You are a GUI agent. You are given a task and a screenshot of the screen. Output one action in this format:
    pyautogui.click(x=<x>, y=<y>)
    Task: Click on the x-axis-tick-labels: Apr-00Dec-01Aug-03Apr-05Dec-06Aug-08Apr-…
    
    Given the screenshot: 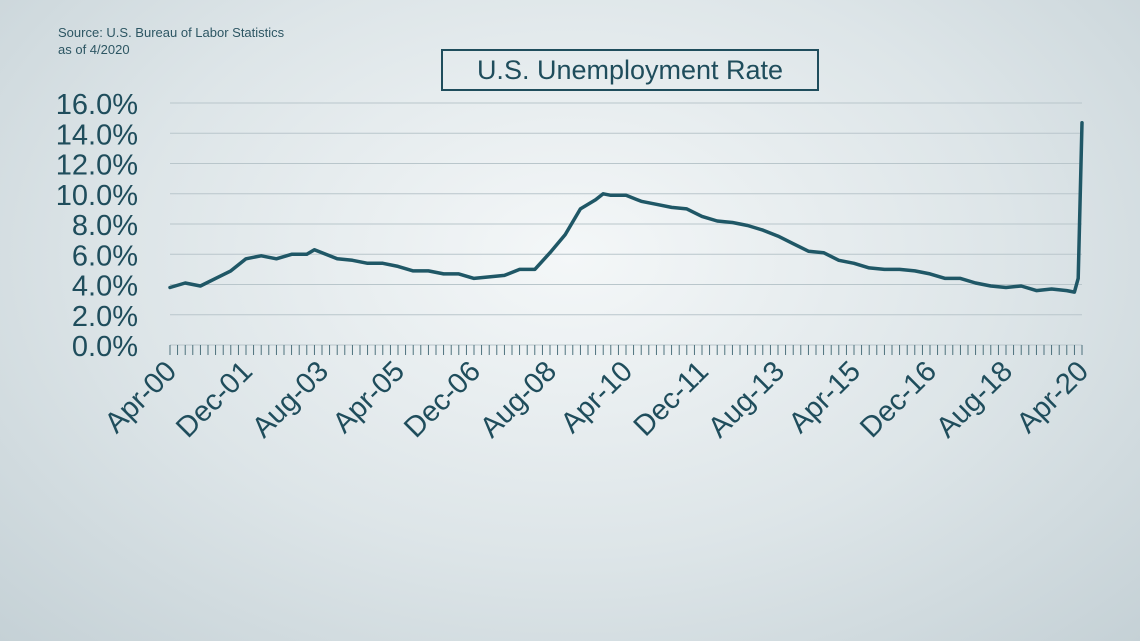 What is the action you would take?
    pyautogui.click(x=597, y=399)
    